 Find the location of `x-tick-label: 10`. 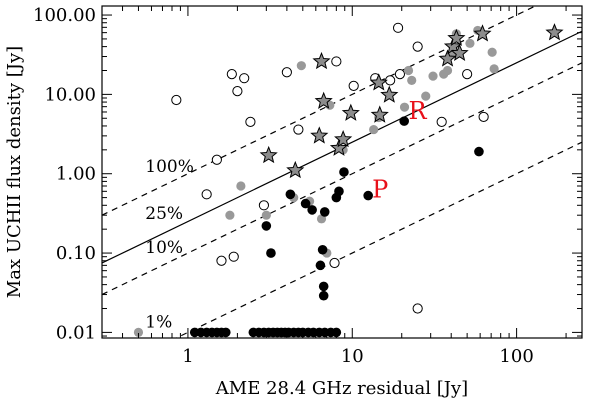

x-tick-label: 10 is located at coordinates (352, 356).